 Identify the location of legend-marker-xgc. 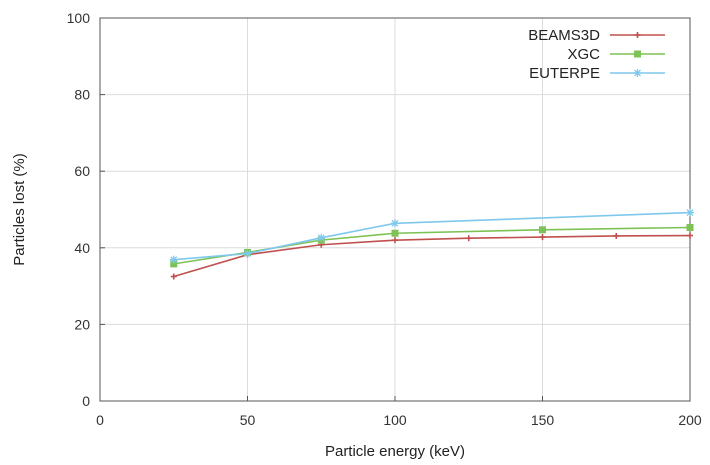
(637, 54).